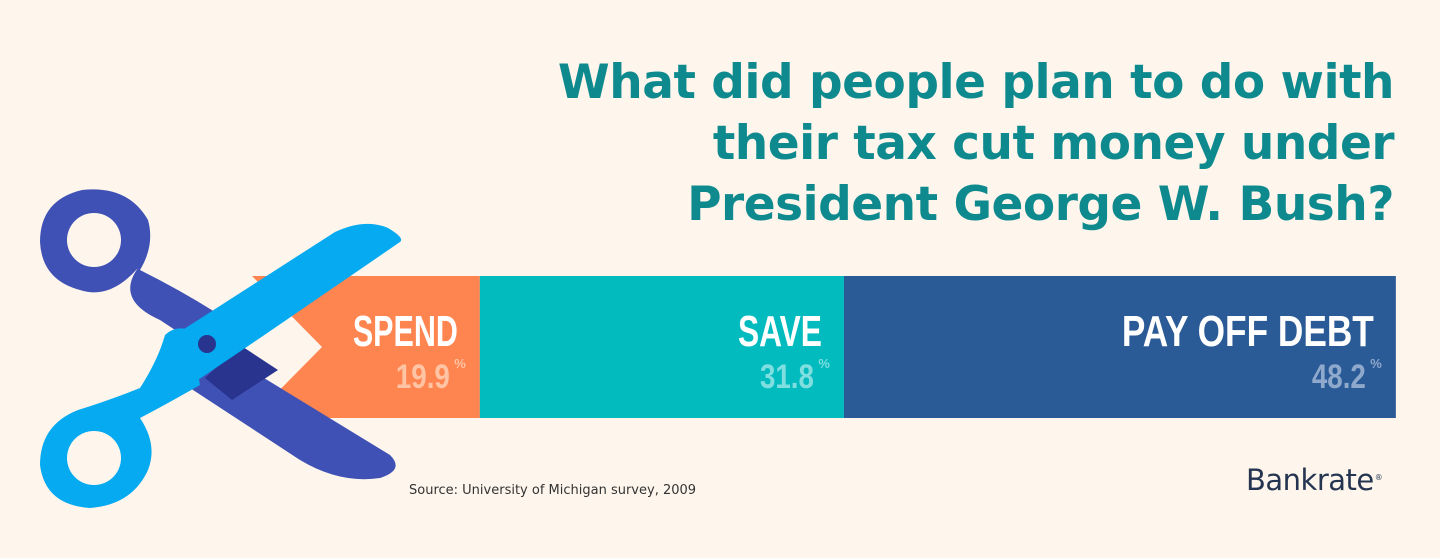  Describe the element at coordinates (661, 347) in the screenshot. I see `bar-segment-save` at that location.